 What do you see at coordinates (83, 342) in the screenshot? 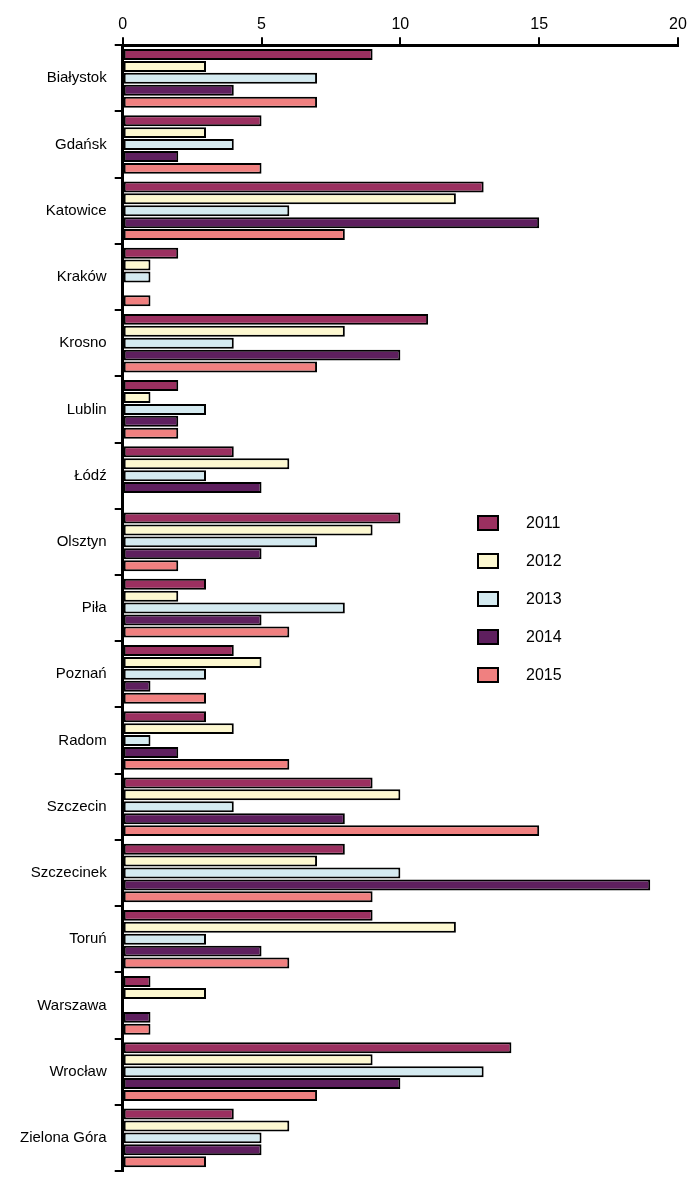
I see `y-tick-label: Krosno` at bounding box center [83, 342].